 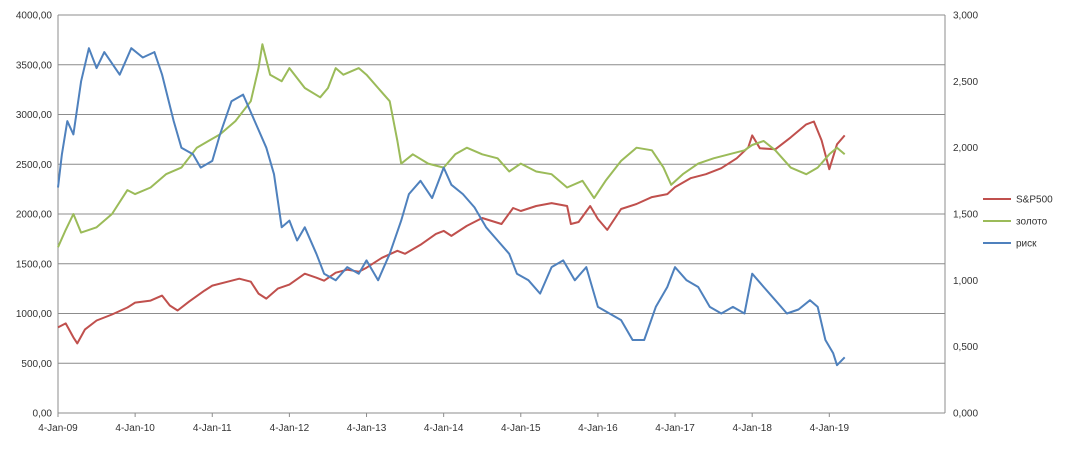 What do you see at coordinates (965, 82) in the screenshot?
I see `y-right-tick-label: 2,500` at bounding box center [965, 82].